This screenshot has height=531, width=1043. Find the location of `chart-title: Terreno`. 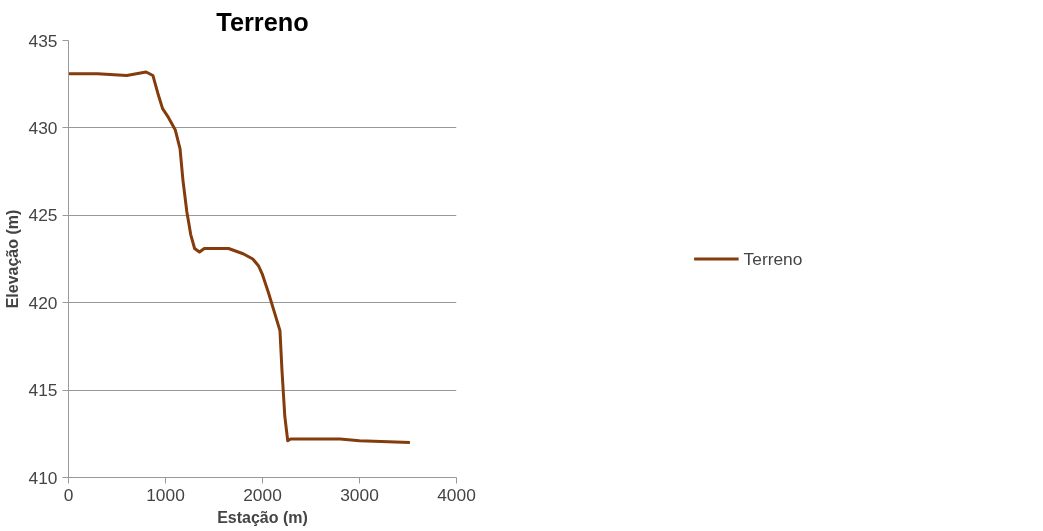

chart-title: Terreno is located at coordinates (262, 21).